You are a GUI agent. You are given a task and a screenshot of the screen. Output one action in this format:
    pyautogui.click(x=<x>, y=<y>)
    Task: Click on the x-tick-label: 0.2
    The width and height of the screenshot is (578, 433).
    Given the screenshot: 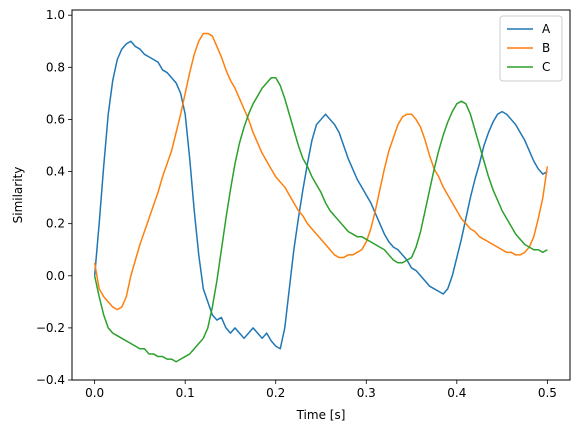 What is the action you would take?
    pyautogui.click(x=275, y=393)
    